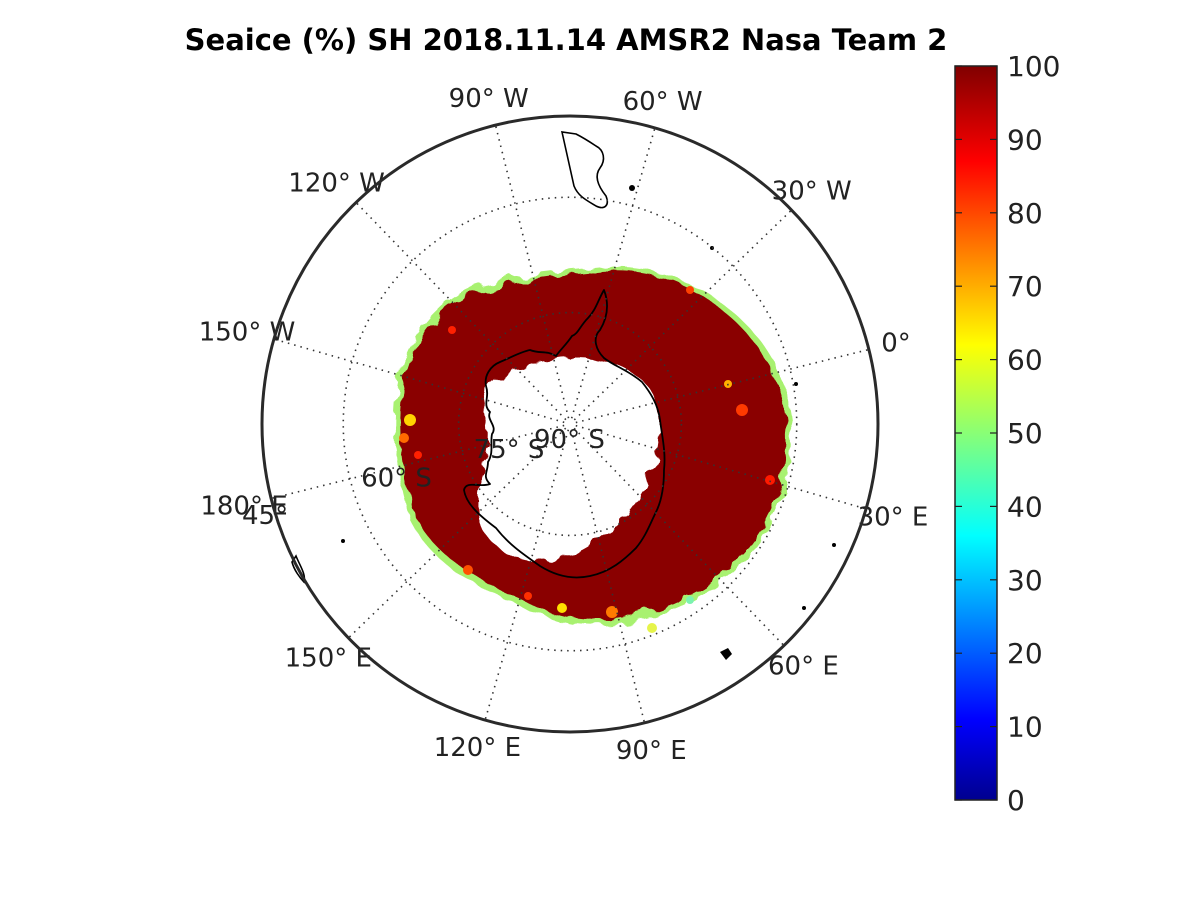 The image size is (1200, 900). I want to click on sea-ice-layer, so click(593, 450).